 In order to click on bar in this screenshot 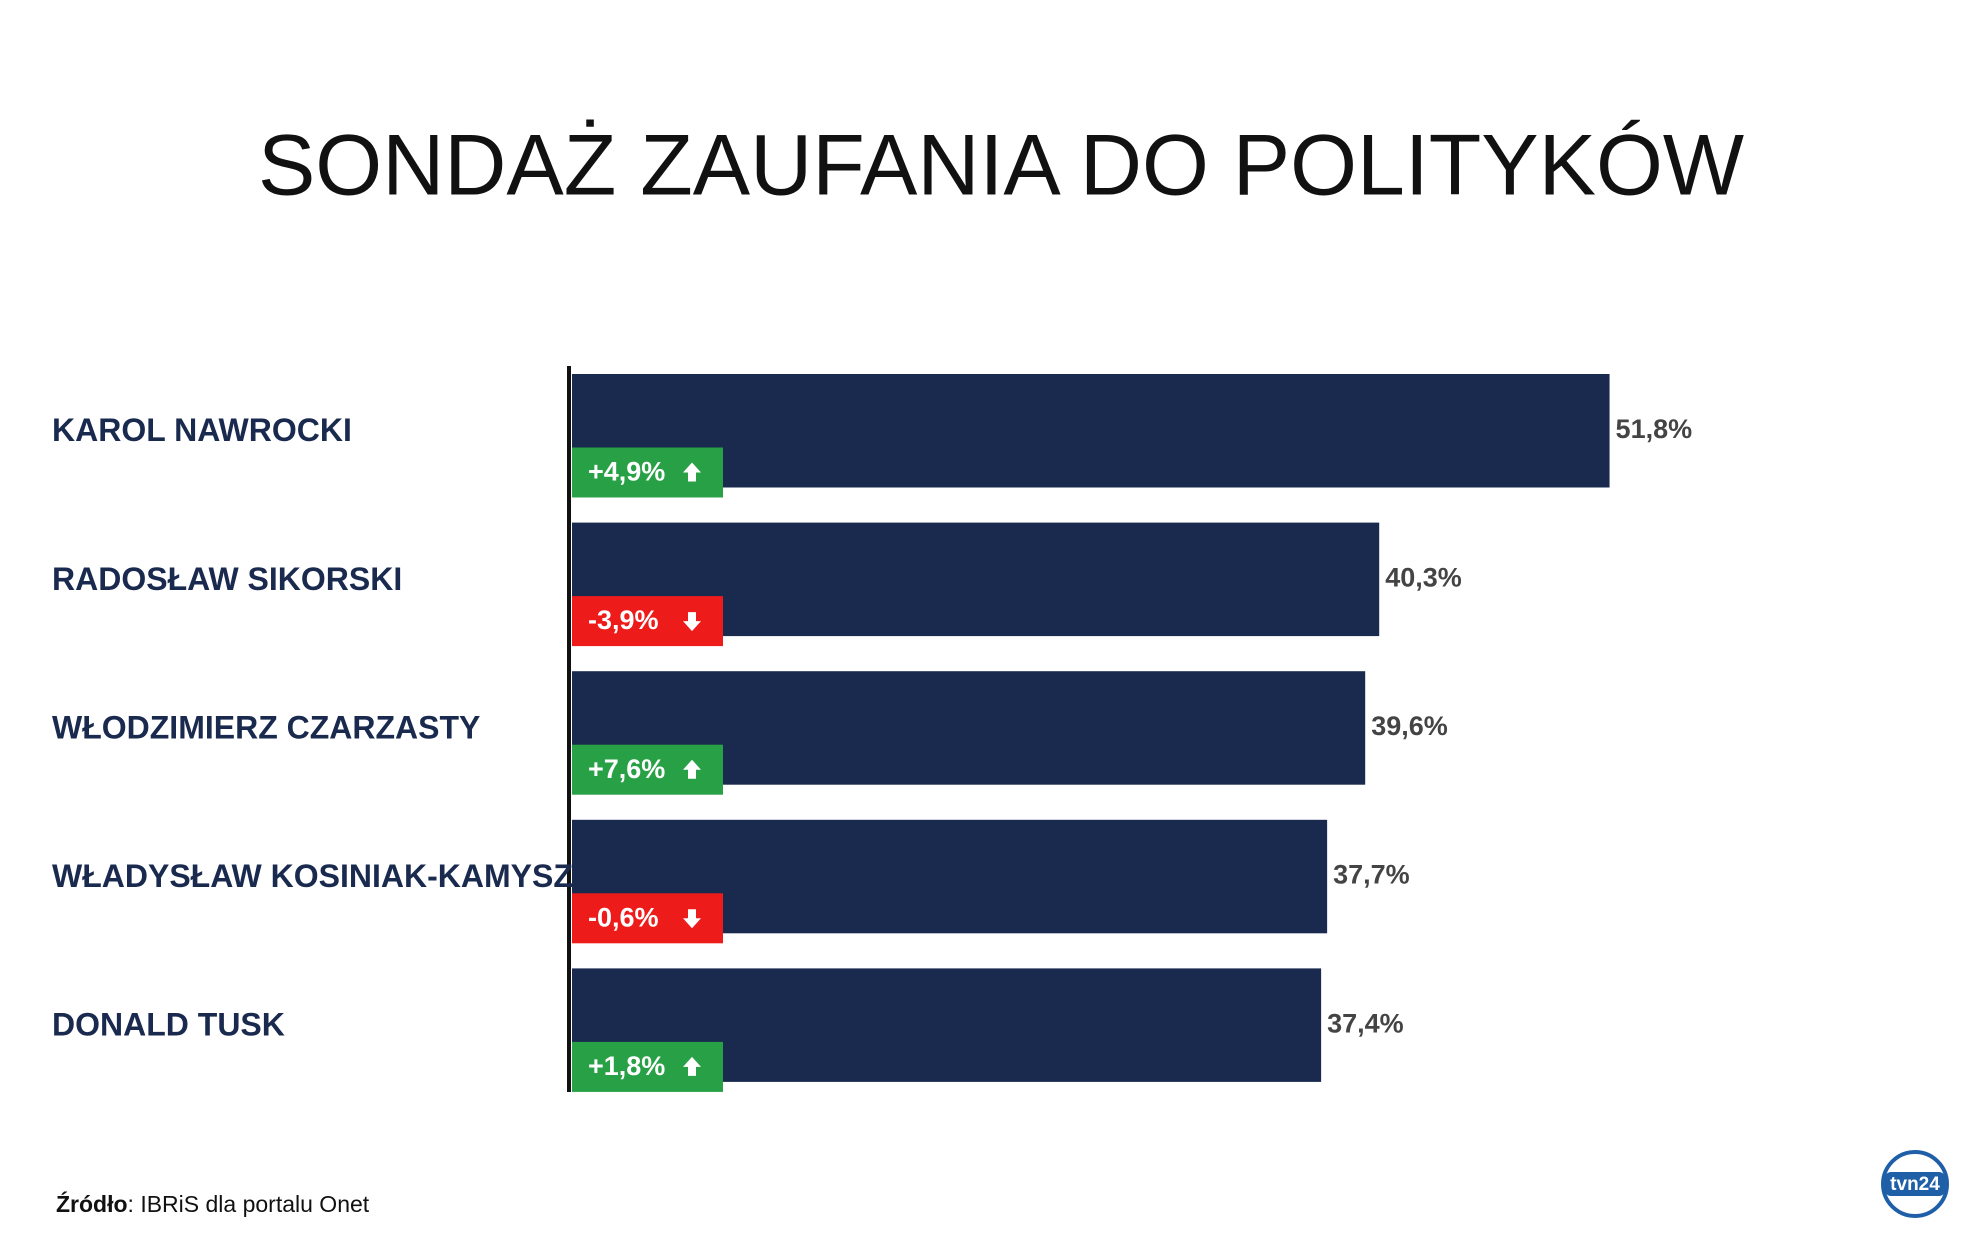, I will do `click(1091, 431)`.